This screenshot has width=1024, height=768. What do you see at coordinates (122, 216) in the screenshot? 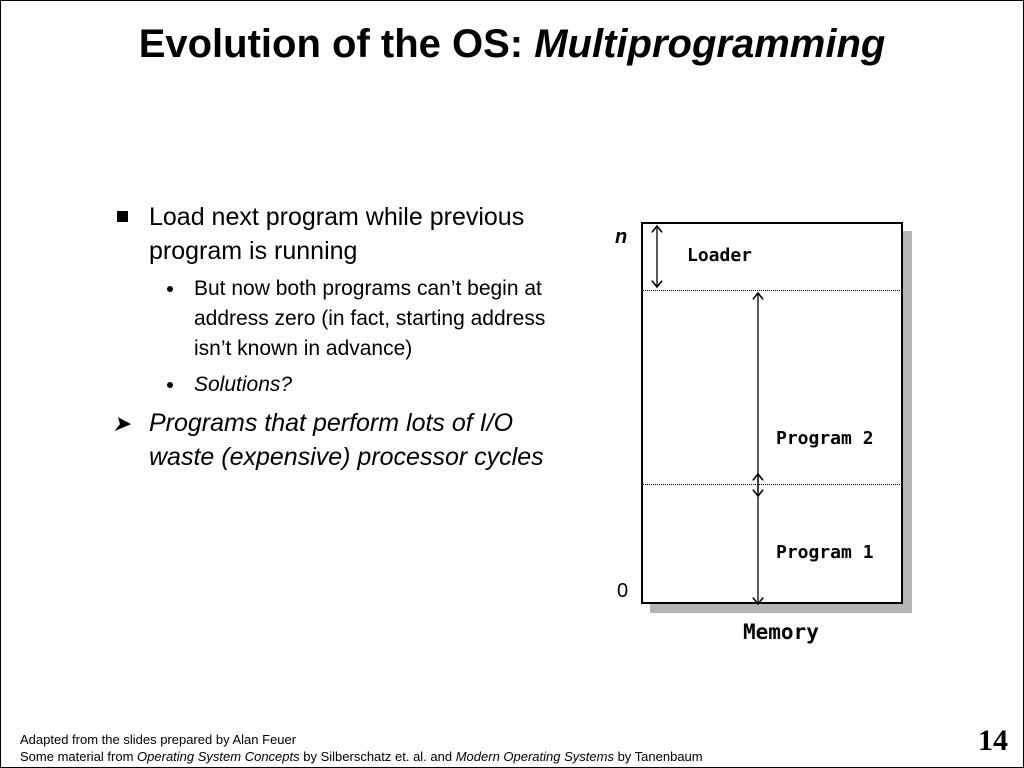
I see `square-bullet-icon` at bounding box center [122, 216].